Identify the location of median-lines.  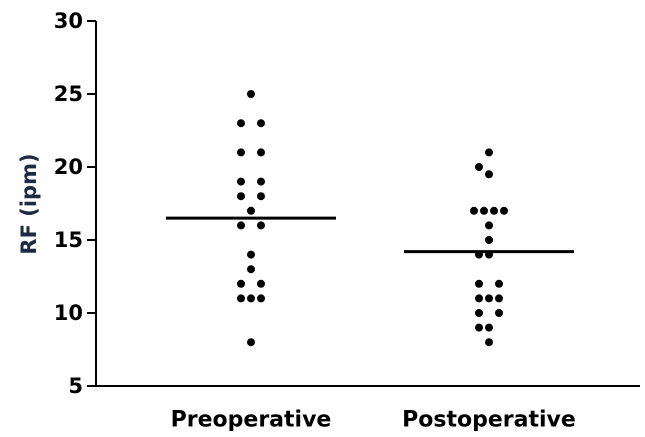
(370, 235).